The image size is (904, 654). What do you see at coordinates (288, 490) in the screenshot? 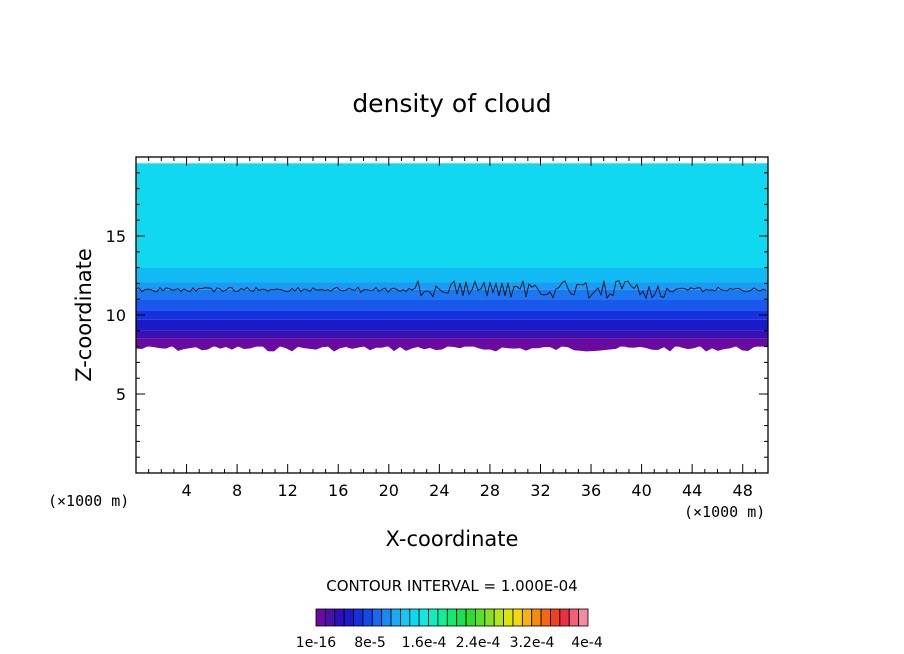
I see `x-tick-label: 12` at bounding box center [288, 490].